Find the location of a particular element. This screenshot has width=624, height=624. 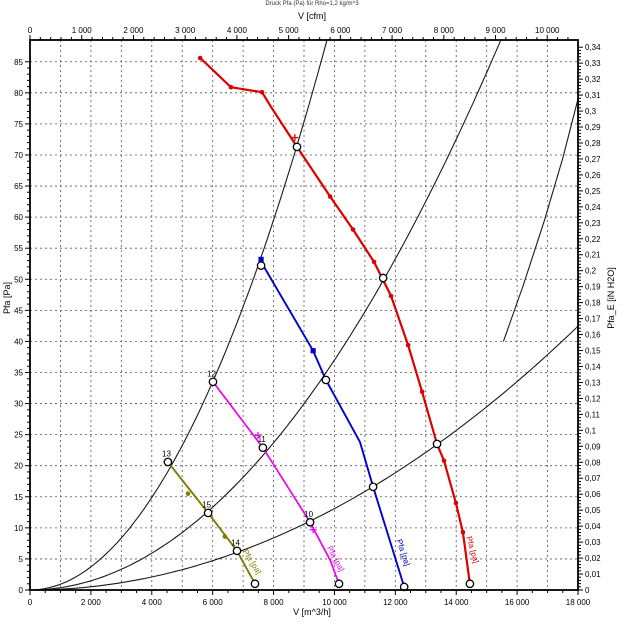

tick-label: 0,26 is located at coordinates (593, 175).